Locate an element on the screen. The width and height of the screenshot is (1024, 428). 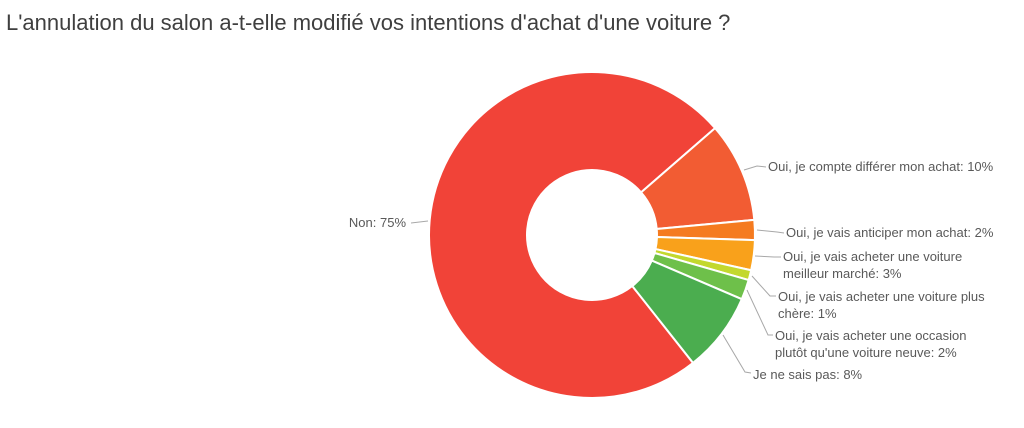
slice-label-anticiper: Oui, je vais anticiper mon achat: 2% is located at coordinates (889, 233).